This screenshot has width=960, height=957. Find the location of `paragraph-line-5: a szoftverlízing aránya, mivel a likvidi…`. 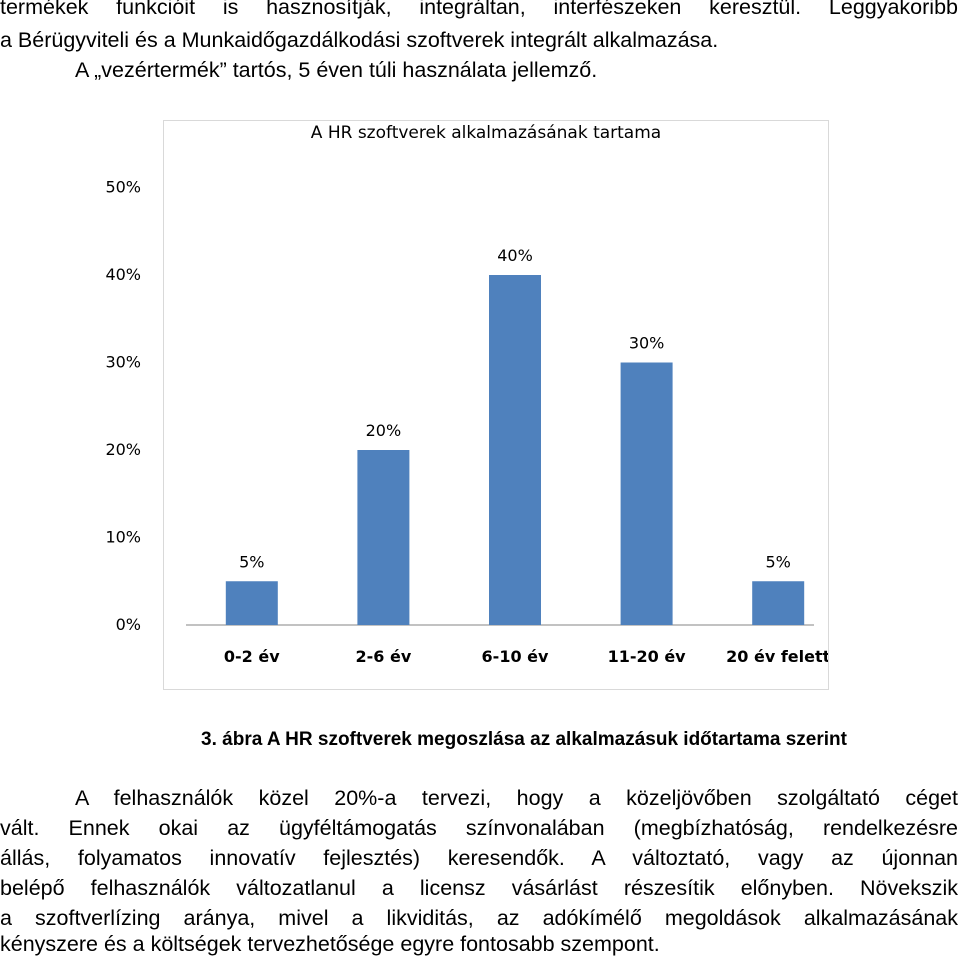

paragraph-line-5: a szoftverlízing aránya, mivel a likvidi… is located at coordinates (479, 918).